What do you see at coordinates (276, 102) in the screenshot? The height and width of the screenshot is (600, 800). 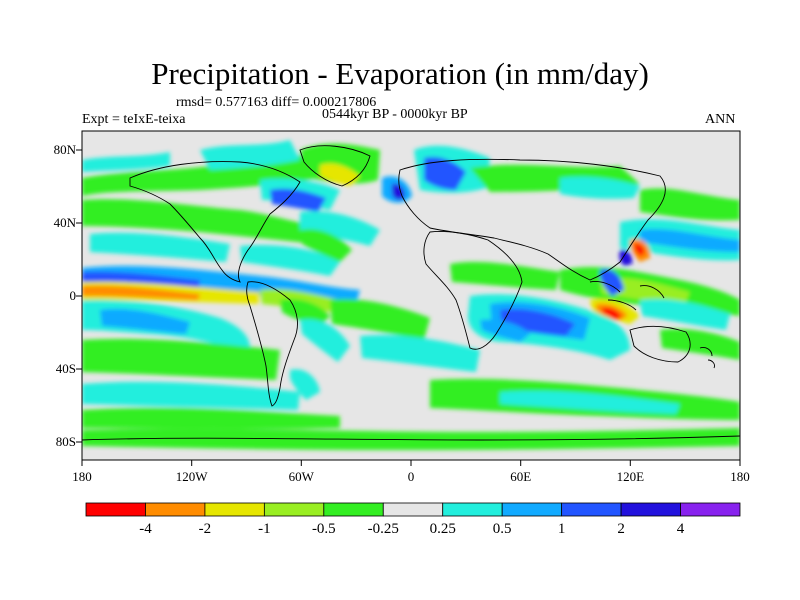 I see `stats-line: rmsd= 0.577163 diff= 0.000217806` at bounding box center [276, 102].